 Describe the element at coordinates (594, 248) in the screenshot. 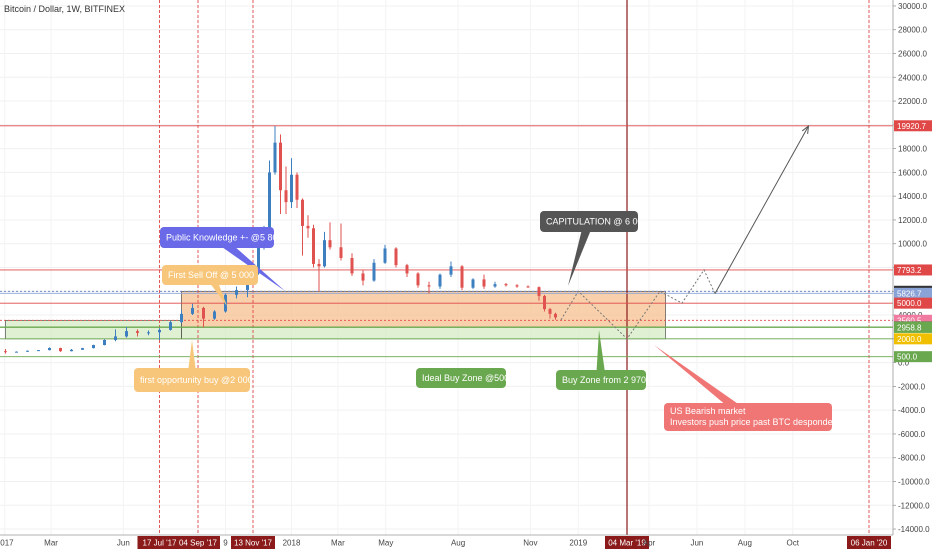

I see `annotation-capitulation: CAPITULATION @ 6 000` at that location.